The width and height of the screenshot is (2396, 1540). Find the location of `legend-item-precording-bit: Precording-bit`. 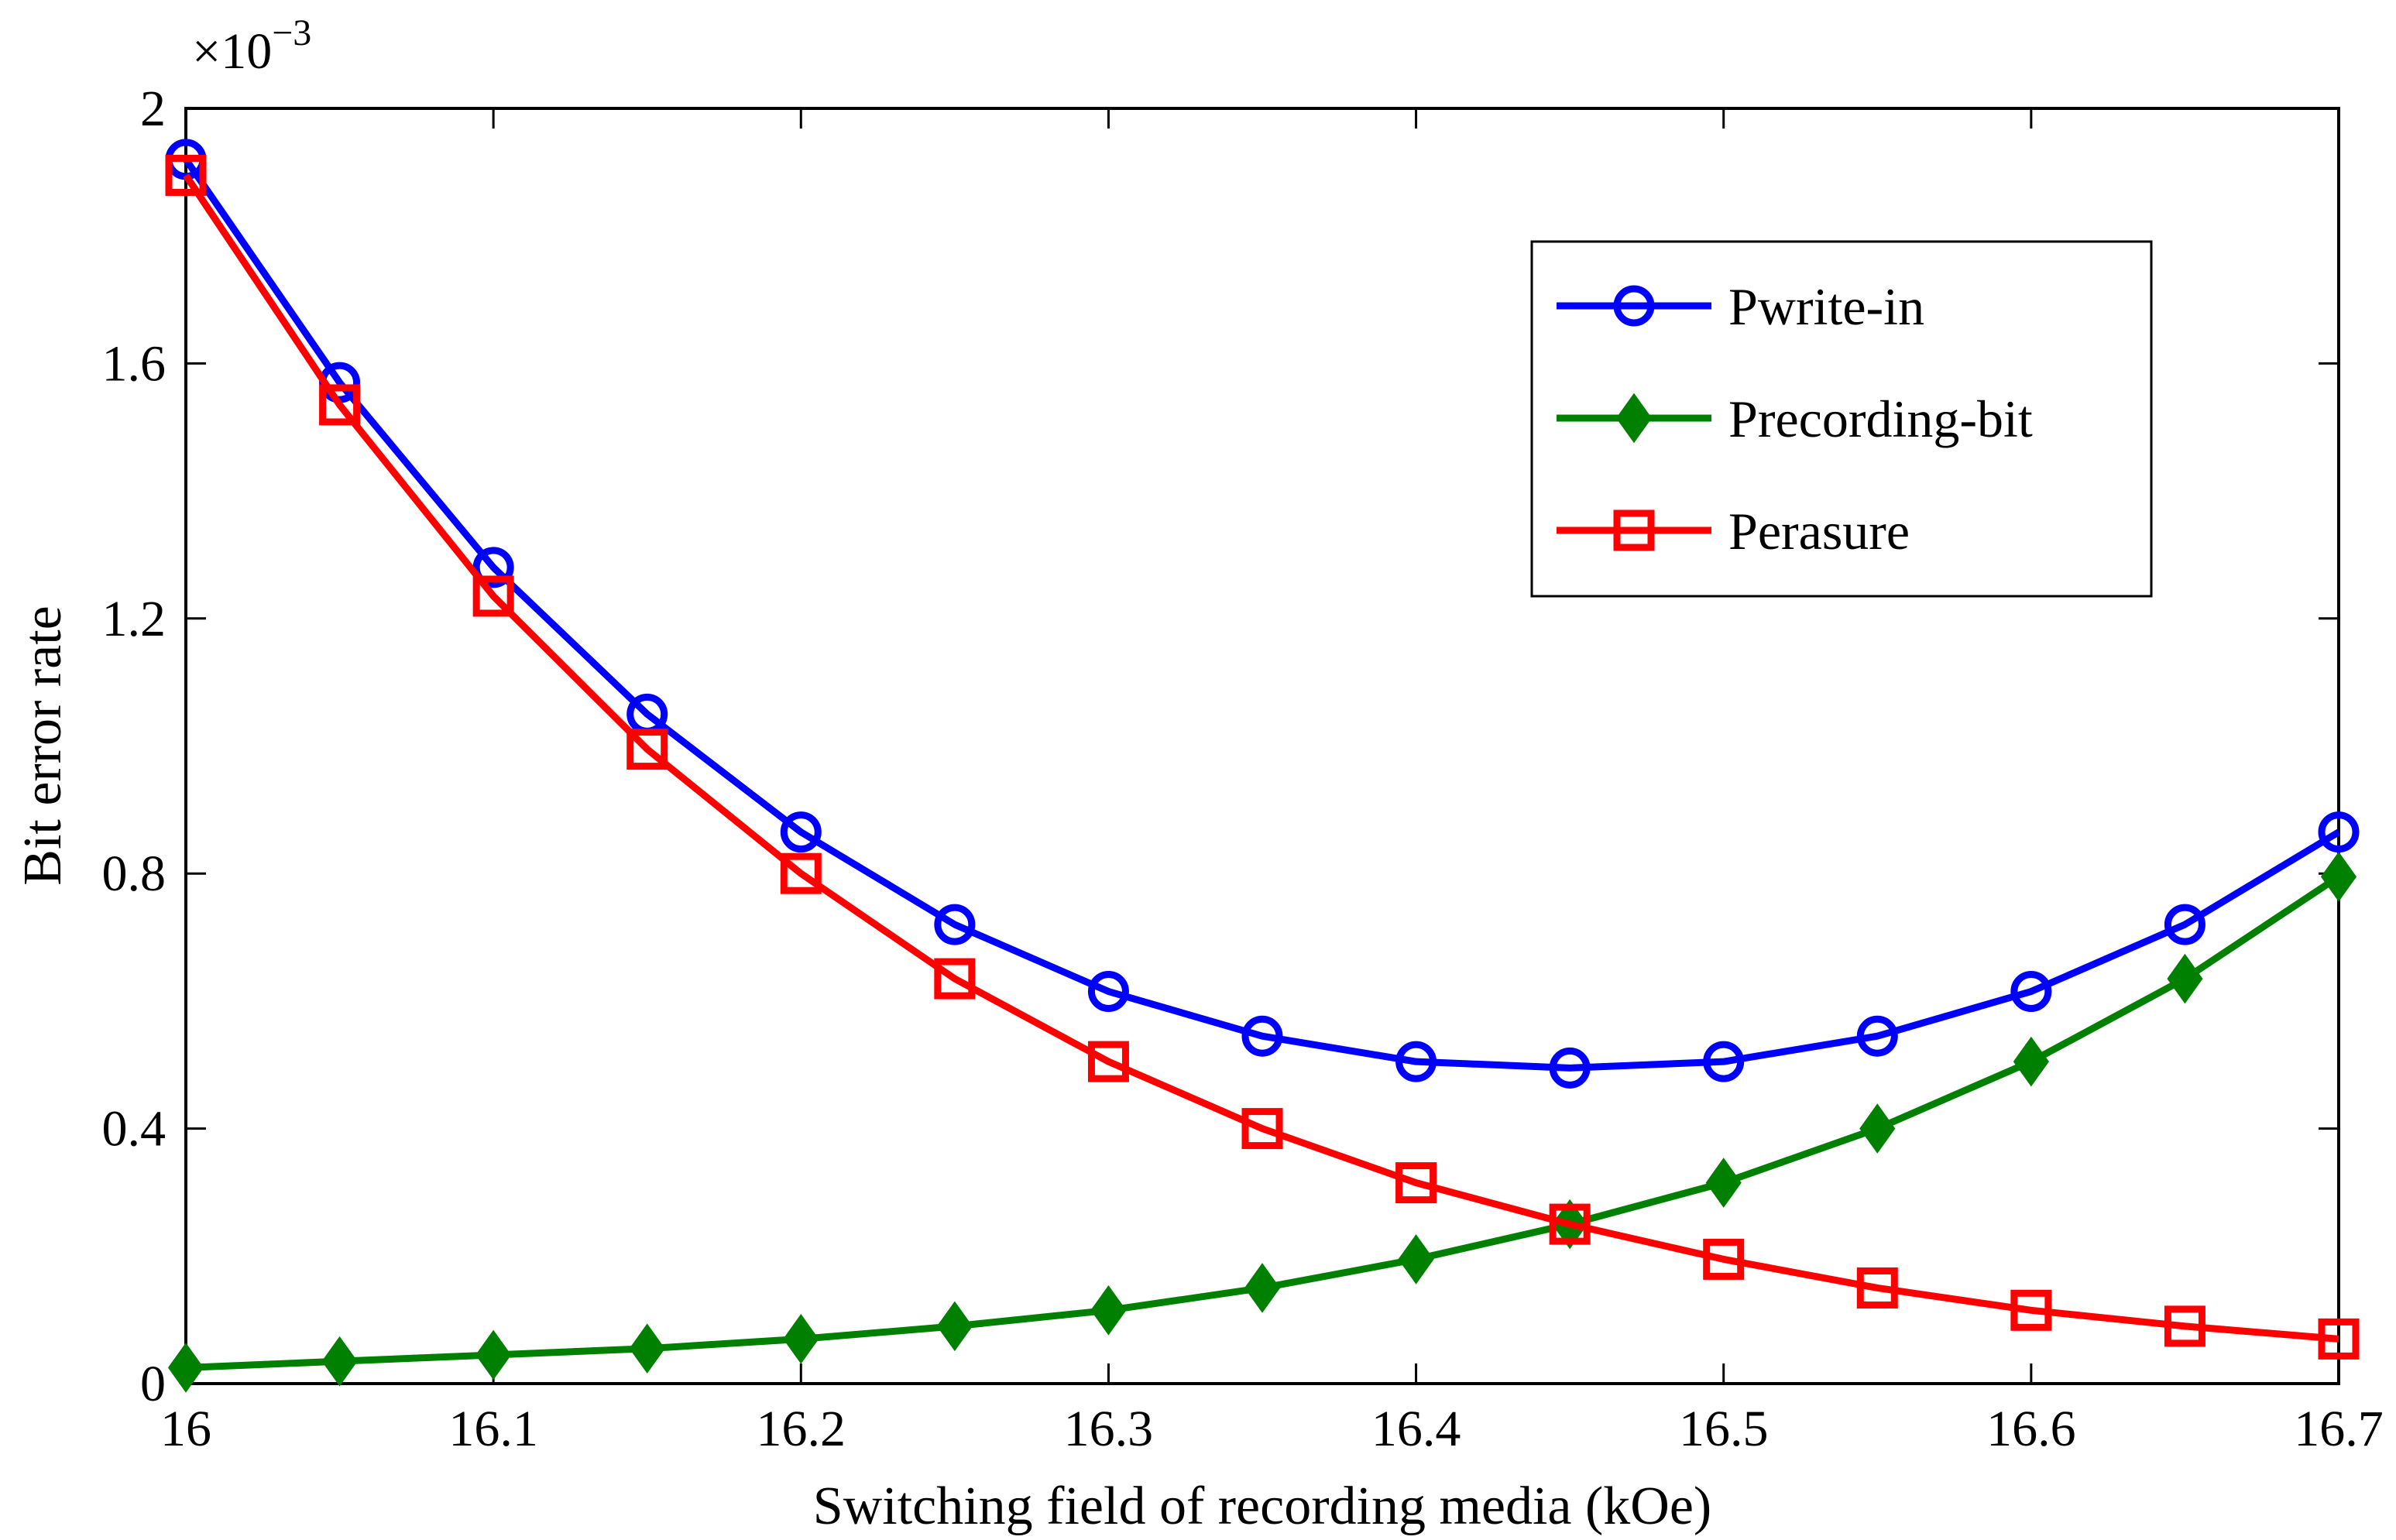

legend-item-precording-bit: Precording-bit is located at coordinates (1795, 419).